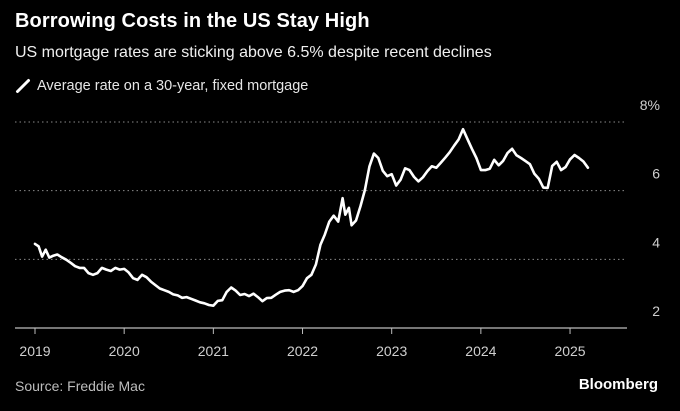 The width and height of the screenshot is (680, 411). Describe the element at coordinates (656, 311) in the screenshot. I see `y-tick-label: 2` at that location.